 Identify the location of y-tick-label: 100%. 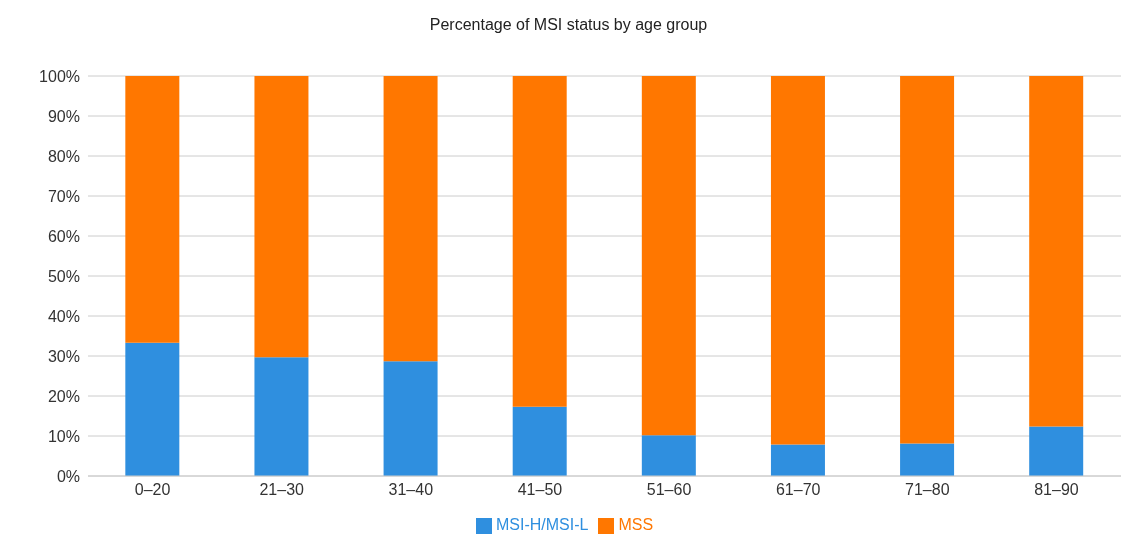
(59, 76).